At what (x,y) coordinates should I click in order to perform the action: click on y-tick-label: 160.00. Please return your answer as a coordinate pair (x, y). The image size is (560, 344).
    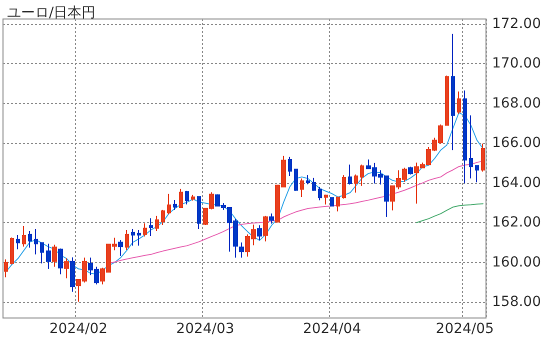
    Looking at the image, I should click on (516, 262).